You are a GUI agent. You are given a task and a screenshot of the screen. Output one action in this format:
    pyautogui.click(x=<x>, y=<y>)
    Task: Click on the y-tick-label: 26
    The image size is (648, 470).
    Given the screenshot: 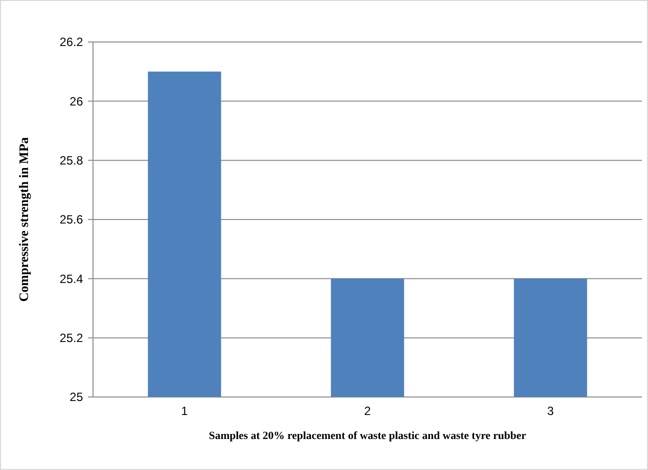 What is the action you would take?
    pyautogui.click(x=77, y=101)
    